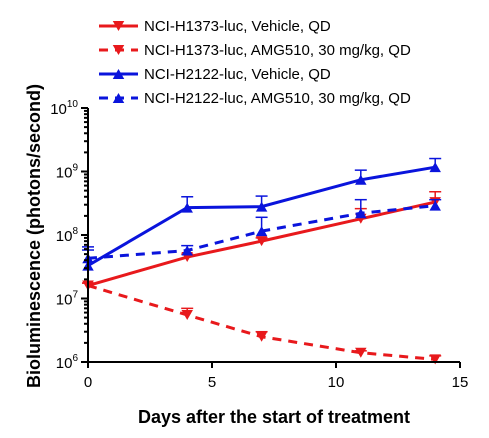 Image resolution: width=489 pixels, height=438 pixels. I want to click on x-axis-title: Days after the start of treatment, so click(274, 417).